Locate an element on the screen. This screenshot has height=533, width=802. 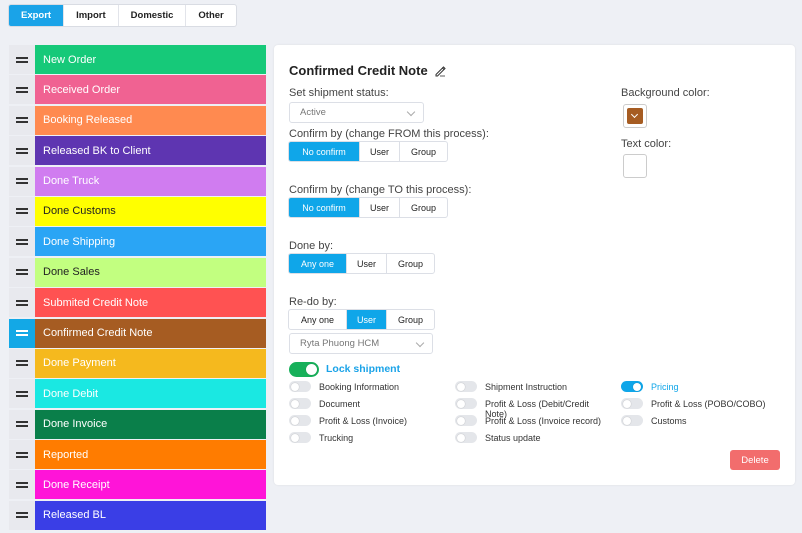
process-label: Received Order is located at coordinates (150, 90).